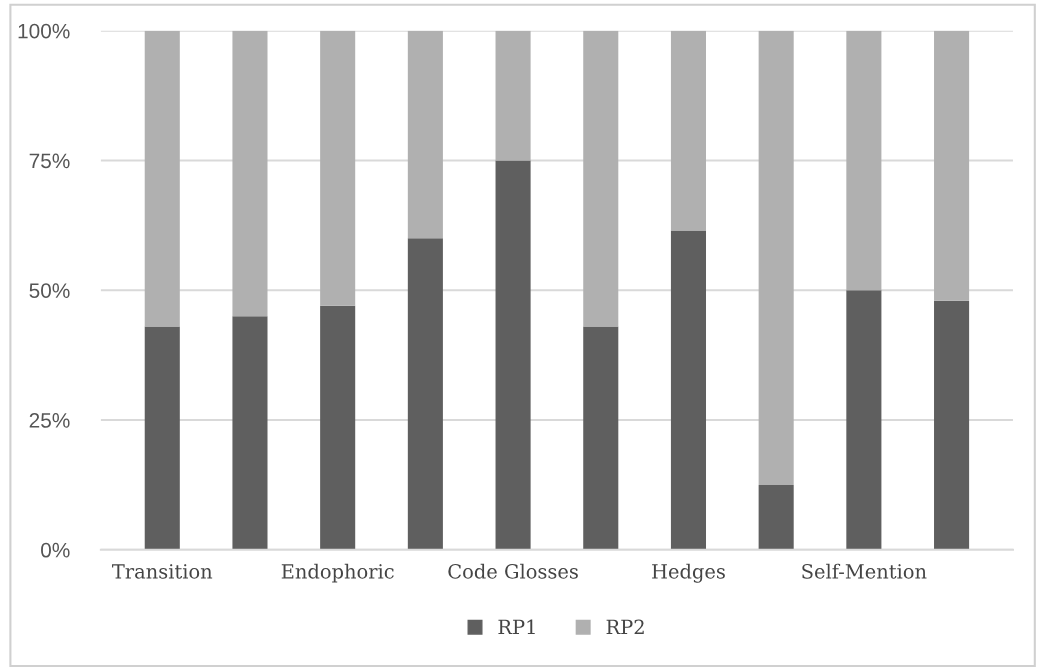 The width and height of the screenshot is (1040, 668). I want to click on x-tick-label: Transition, so click(162, 571).